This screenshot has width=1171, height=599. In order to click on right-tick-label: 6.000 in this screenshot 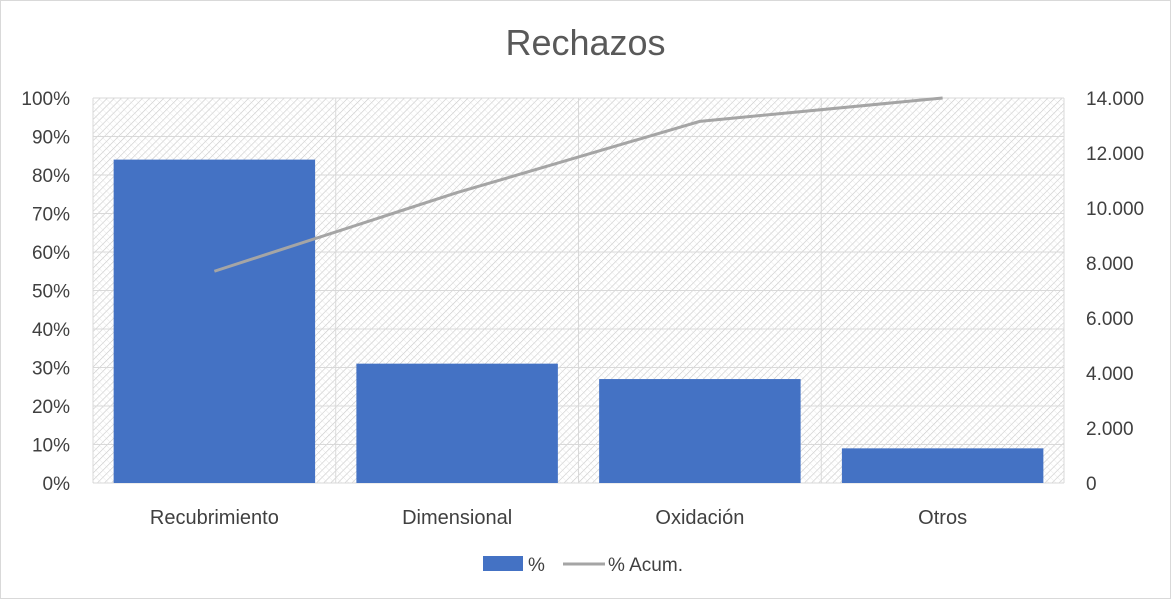, I will do `click(1110, 319)`.